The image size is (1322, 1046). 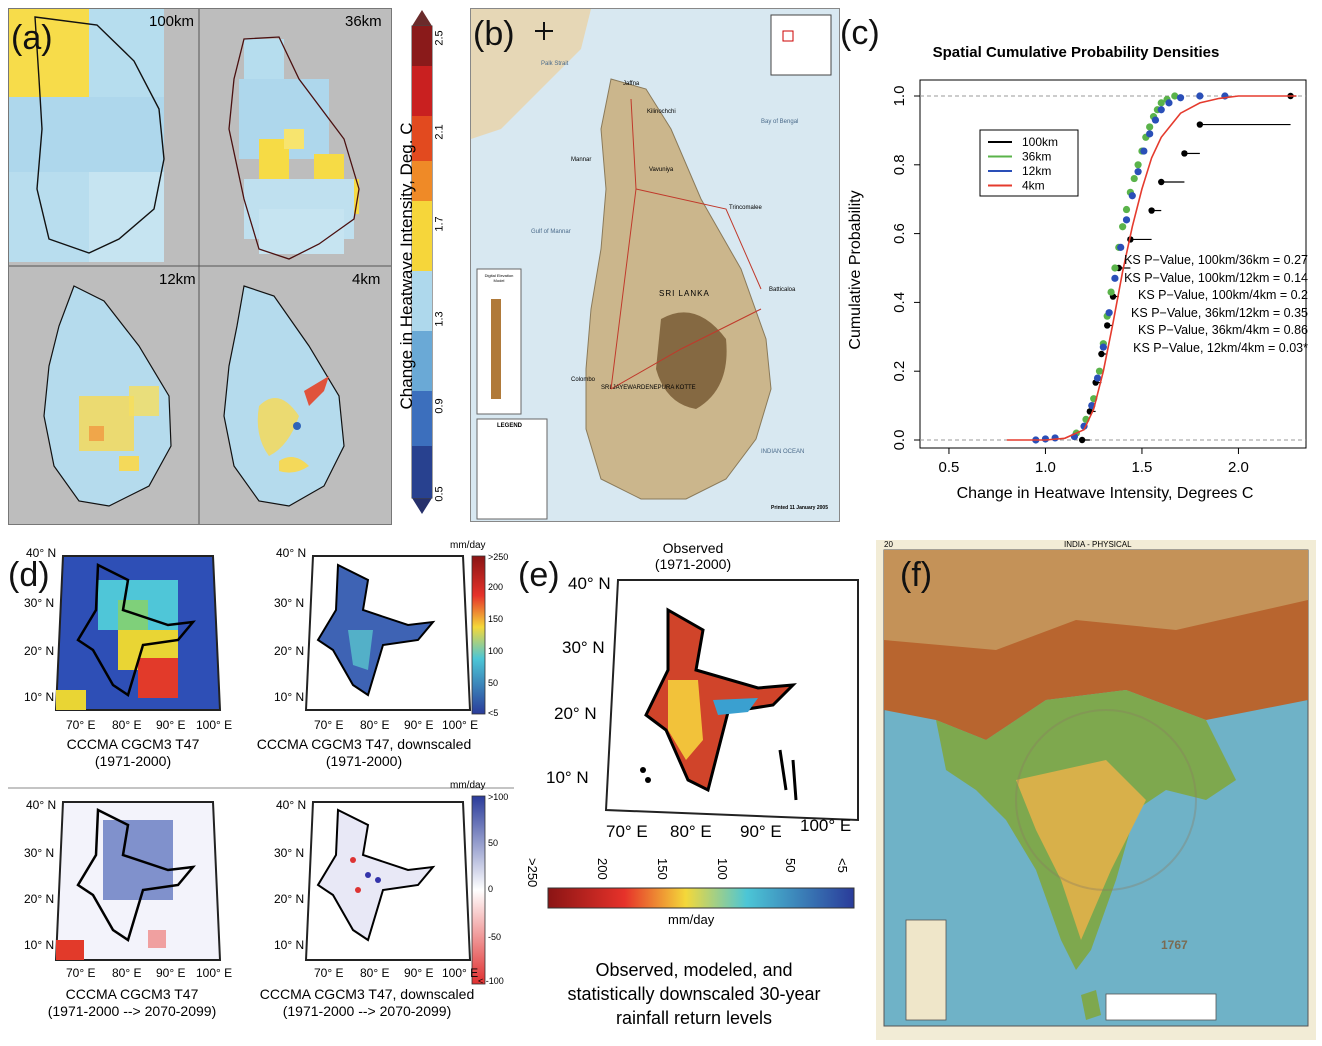 What do you see at coordinates (439, 319) in the screenshot?
I see `colorbar-a-tick: 1.3` at bounding box center [439, 319].